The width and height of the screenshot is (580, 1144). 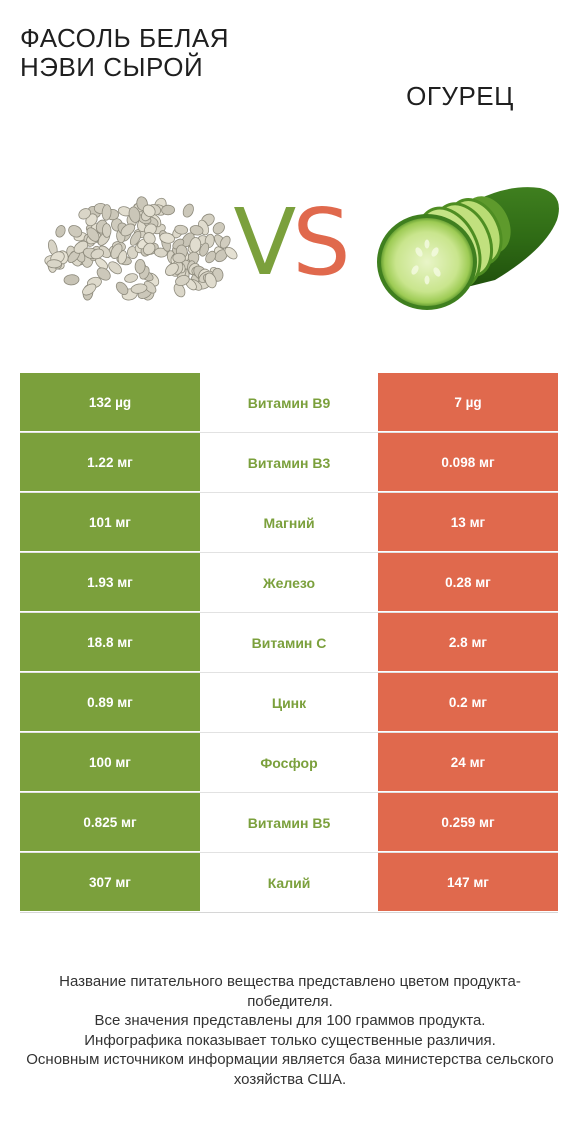 I want to click on left-value-cell: 100 мг, so click(x=110, y=762).